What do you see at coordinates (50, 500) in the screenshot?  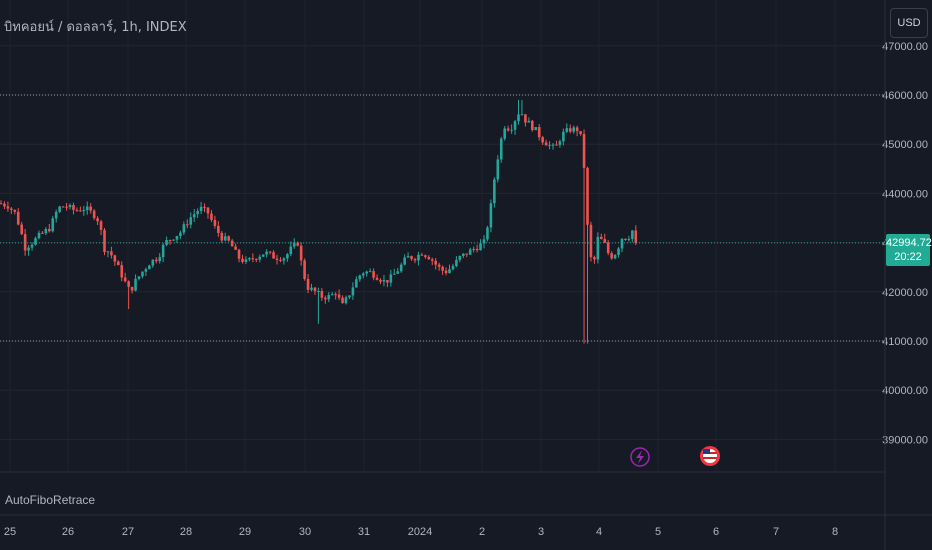 I see `indicator-label: AutoFiboRetrace` at bounding box center [50, 500].